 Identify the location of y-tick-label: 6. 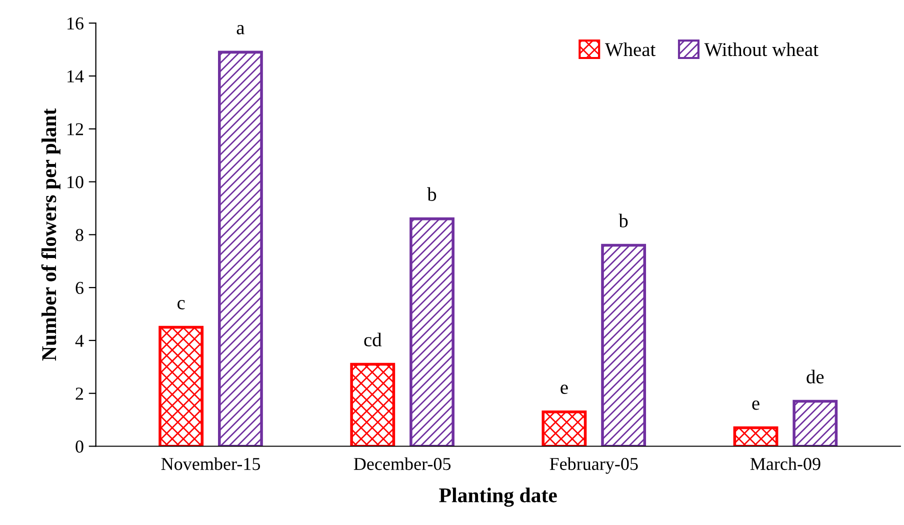
(80, 288).